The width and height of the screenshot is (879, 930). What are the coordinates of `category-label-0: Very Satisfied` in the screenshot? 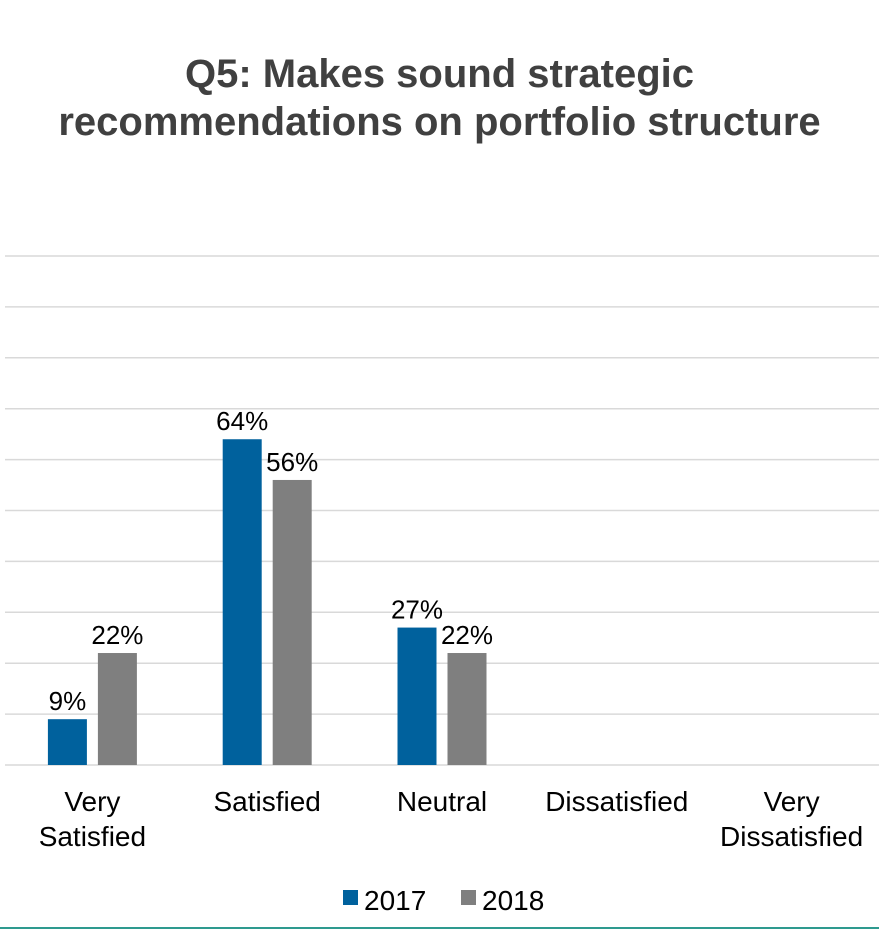 It's located at (92, 819).